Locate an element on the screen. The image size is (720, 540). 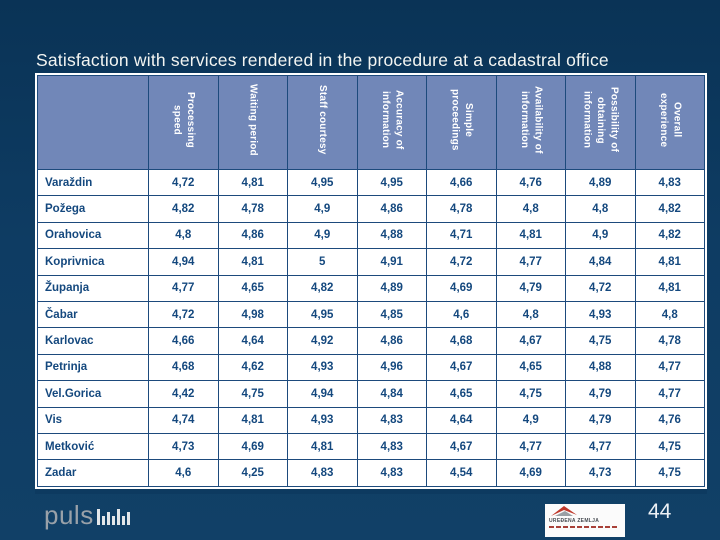
puls-logo: puls is located at coordinates (87, 515).